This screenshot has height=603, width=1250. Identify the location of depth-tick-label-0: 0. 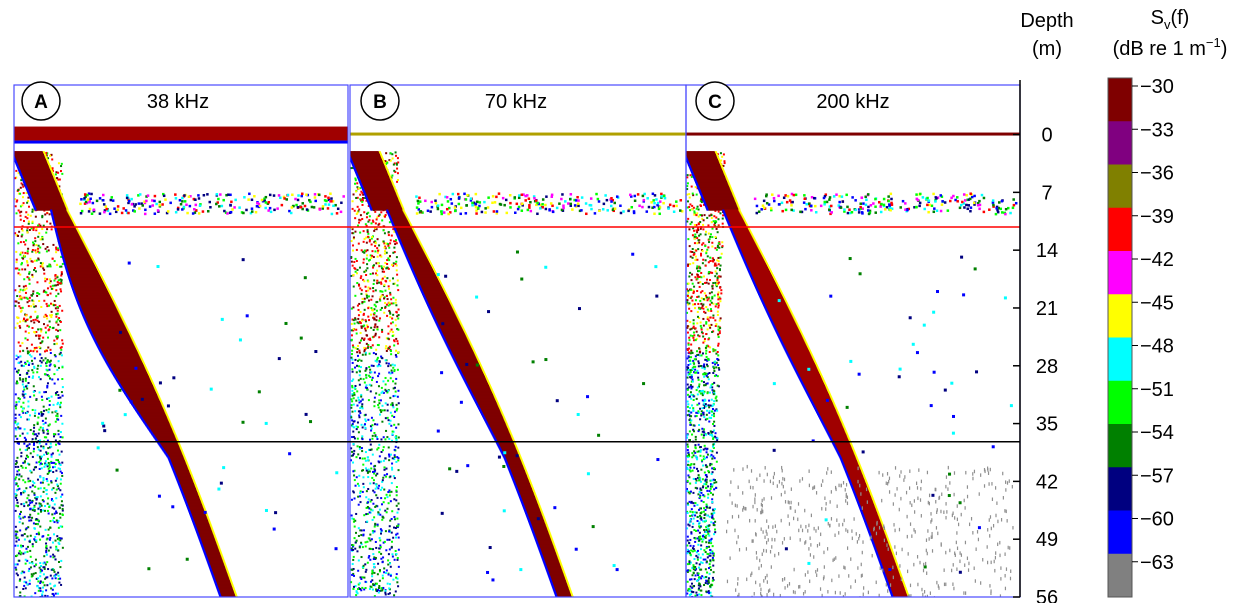
(1046, 136).